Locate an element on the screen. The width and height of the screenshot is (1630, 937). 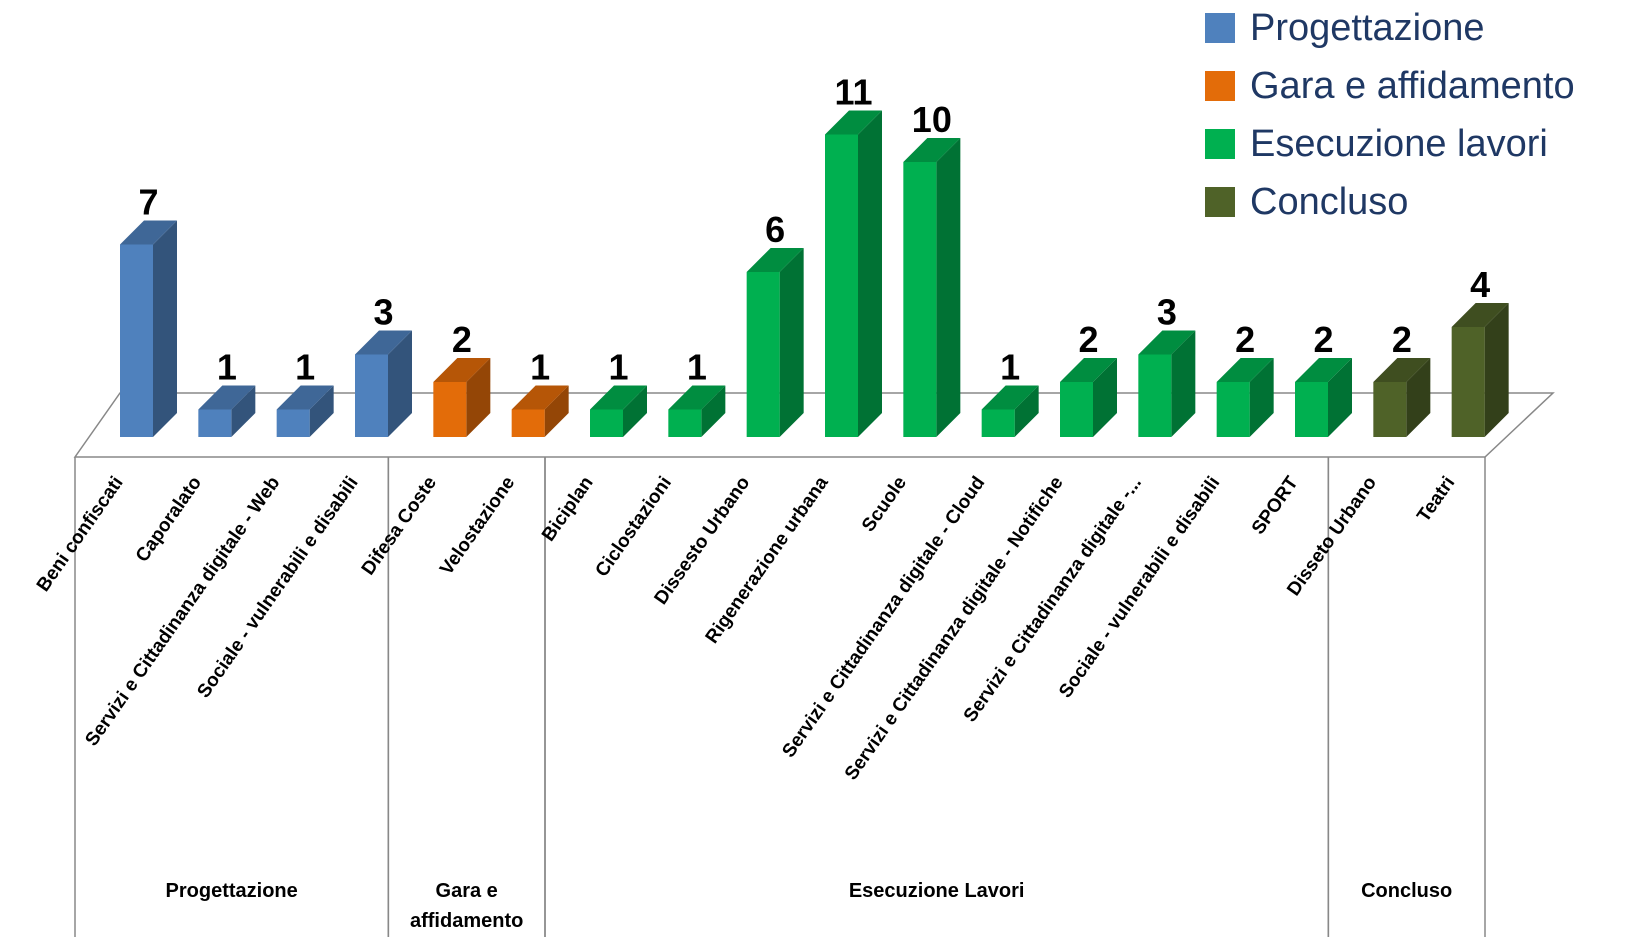
value-label: 3 is located at coordinates (383, 312).